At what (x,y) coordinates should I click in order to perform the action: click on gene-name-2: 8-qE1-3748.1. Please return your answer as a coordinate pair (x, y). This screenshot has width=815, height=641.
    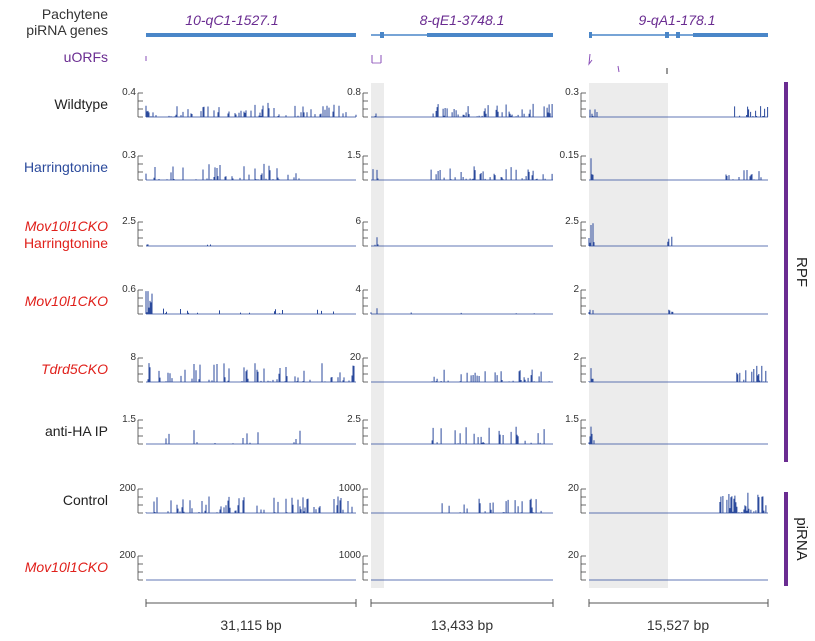
    Looking at the image, I should click on (462, 20).